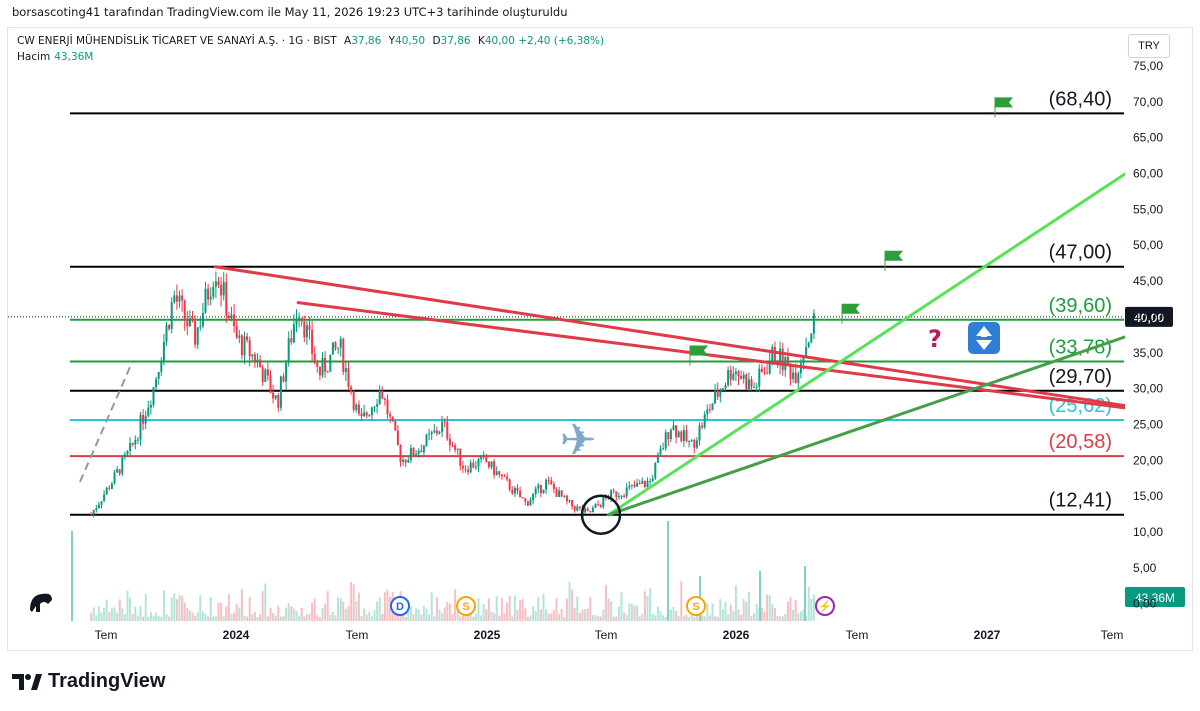 This screenshot has height=711, width=1200. I want to click on volume-badge, so click(1155, 597).